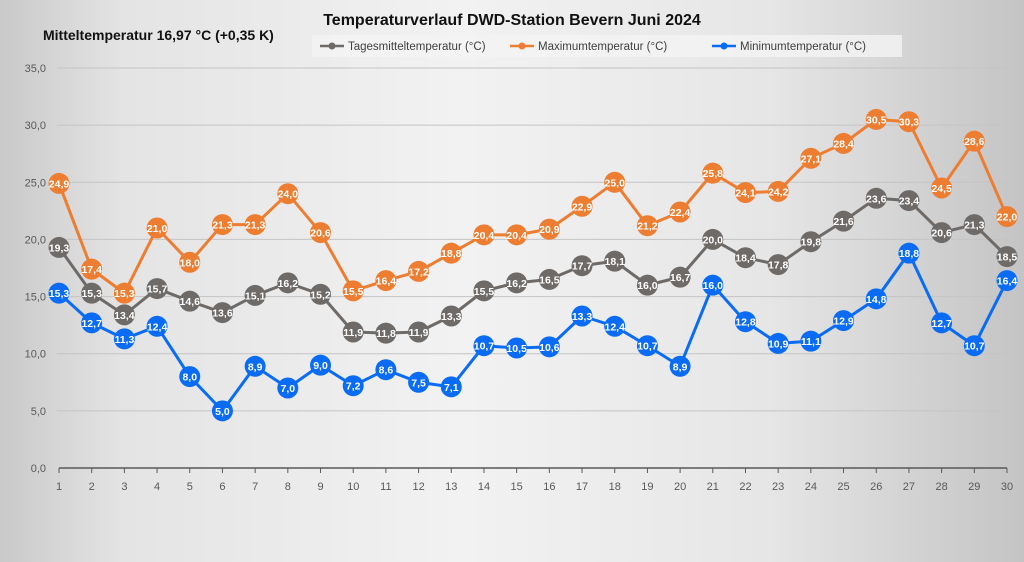  I want to click on data-label: 17,8, so click(778, 266).